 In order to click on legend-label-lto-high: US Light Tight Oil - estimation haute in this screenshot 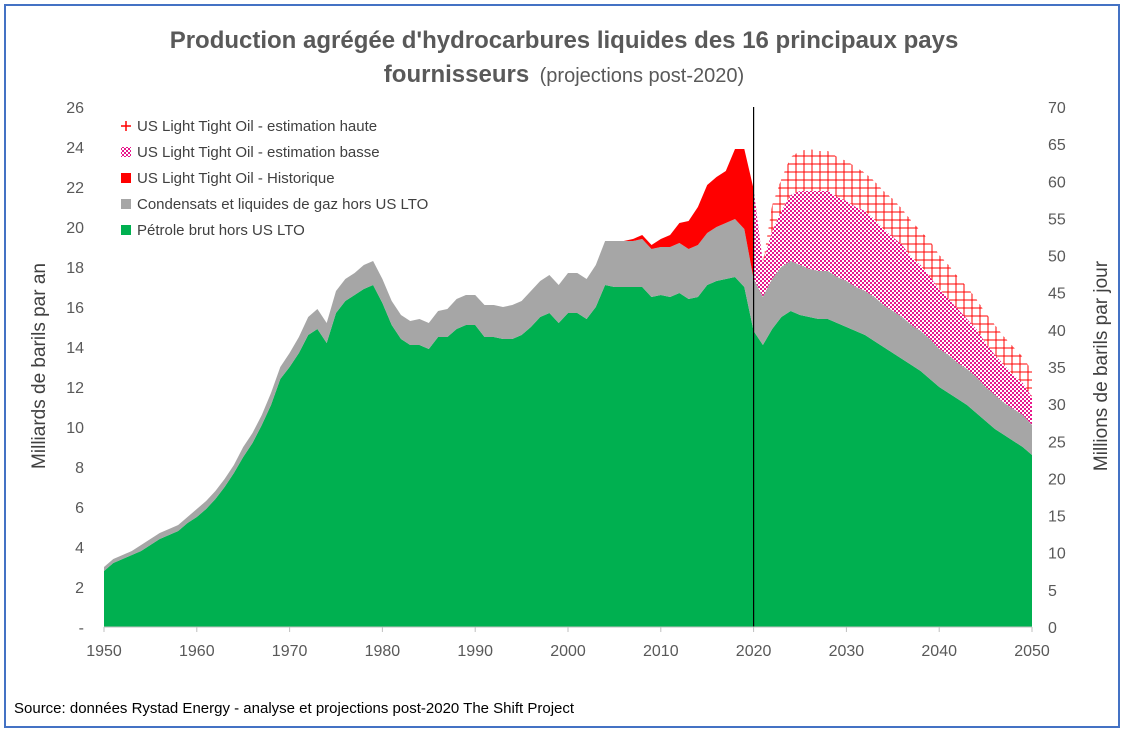, I will do `click(257, 126)`.